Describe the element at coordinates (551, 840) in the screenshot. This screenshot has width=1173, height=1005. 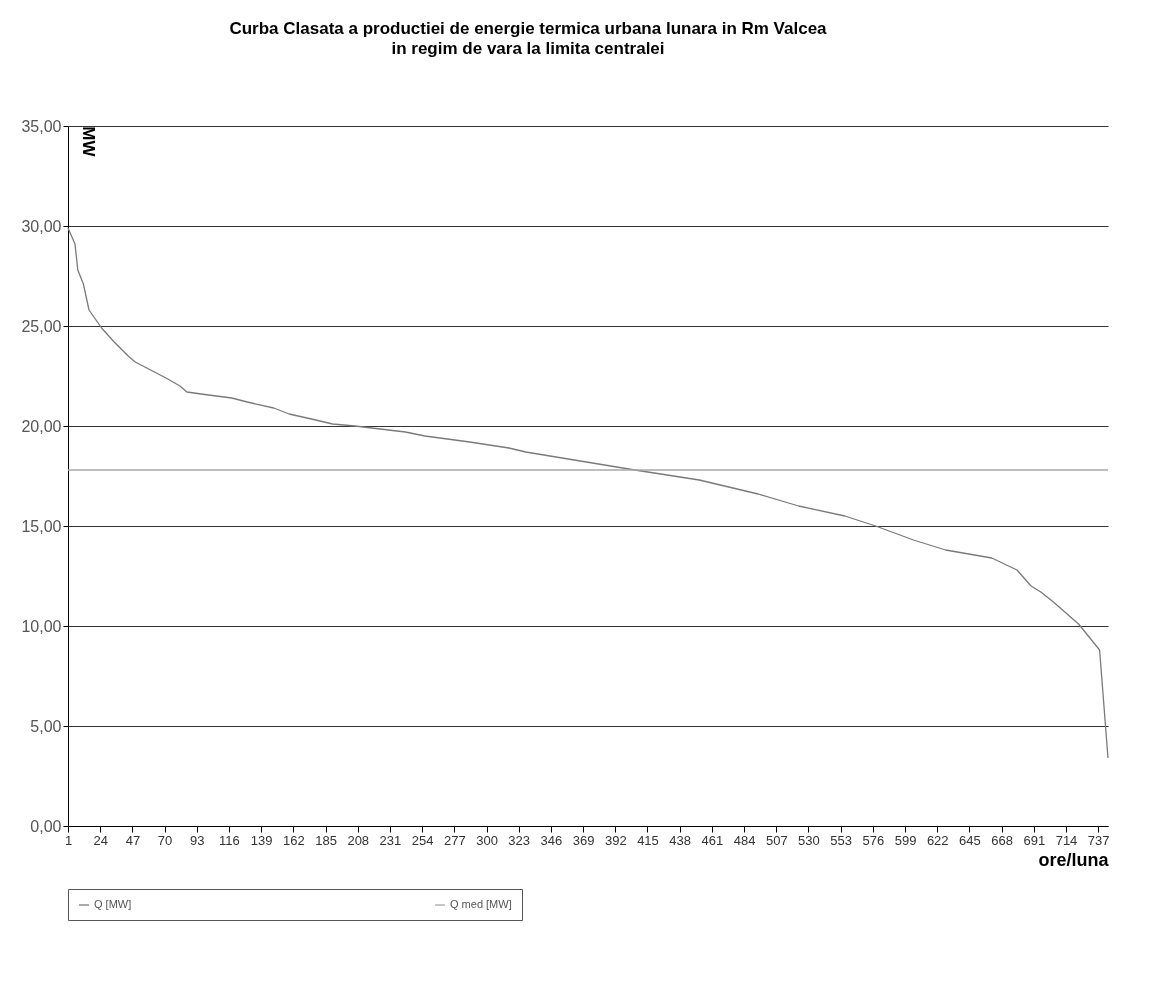
I see `x-tick-label: 346` at that location.